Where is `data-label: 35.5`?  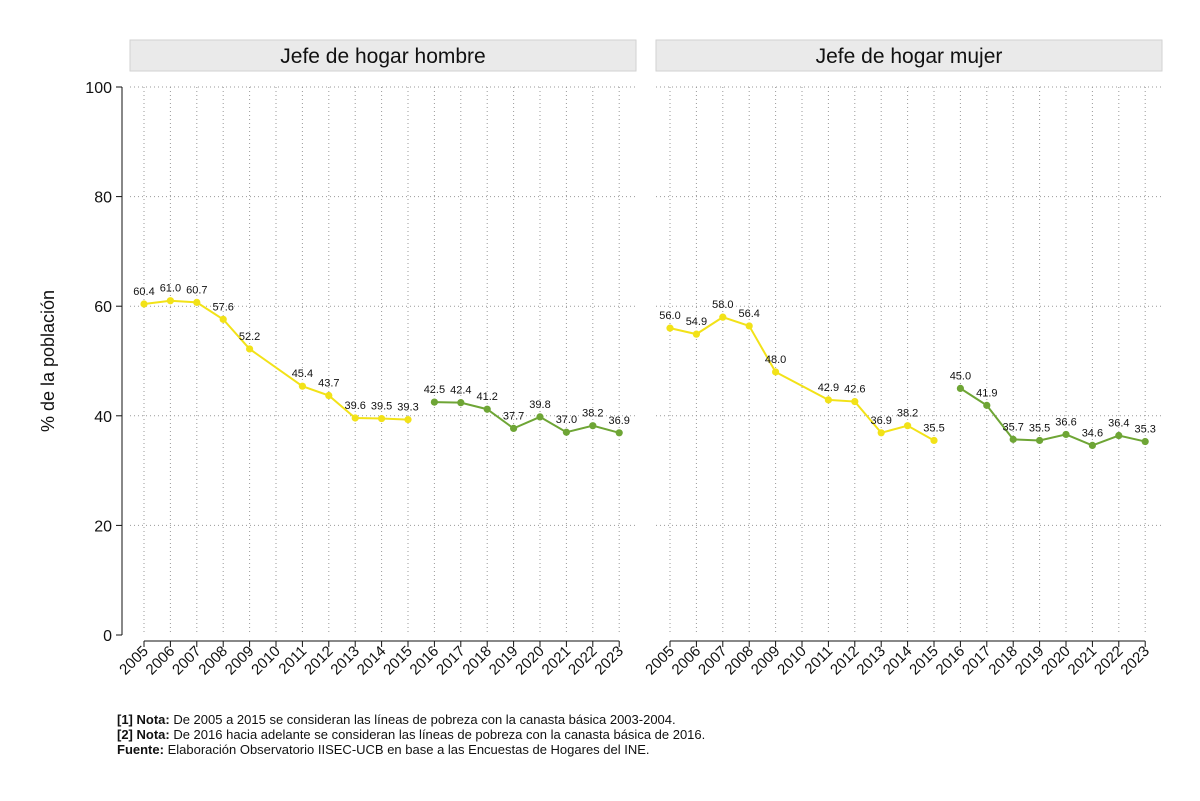
data-label: 35.5 is located at coordinates (933, 428).